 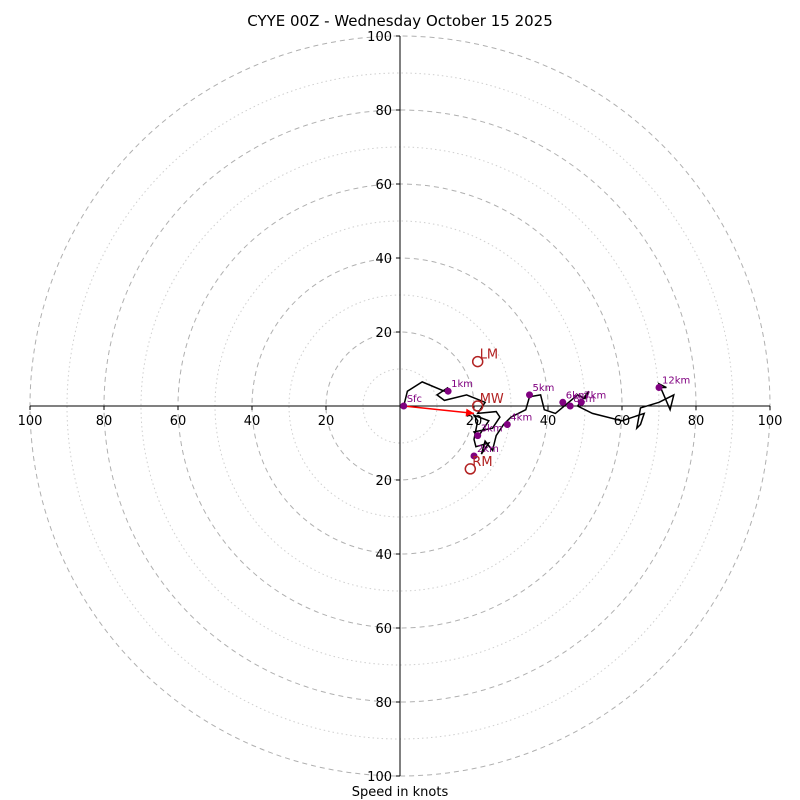 I want to click on x-axis-label: Speed in knots, so click(x=400, y=792).